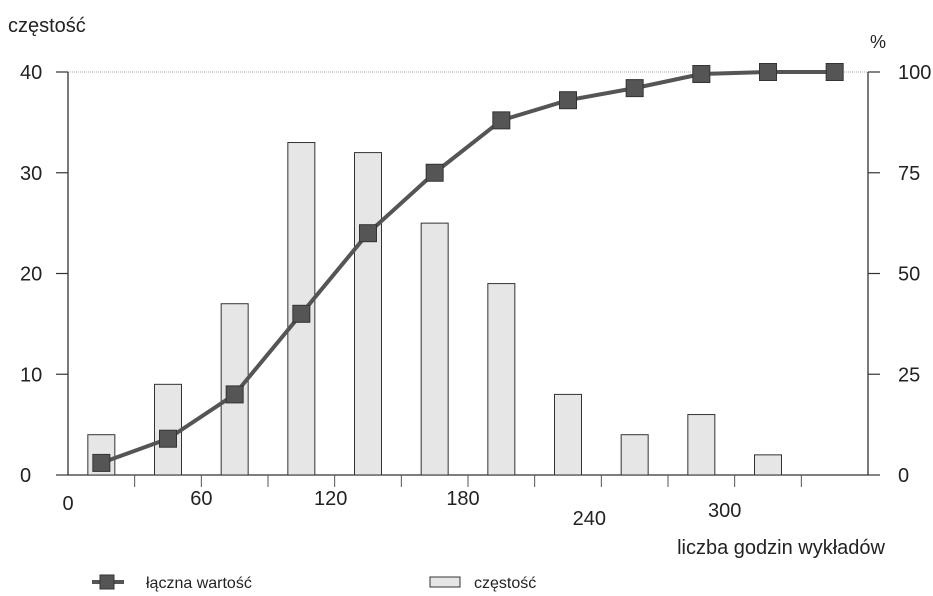 The height and width of the screenshot is (596, 933). Describe the element at coordinates (462, 499) in the screenshot. I see `x-tick-label: 180` at that location.